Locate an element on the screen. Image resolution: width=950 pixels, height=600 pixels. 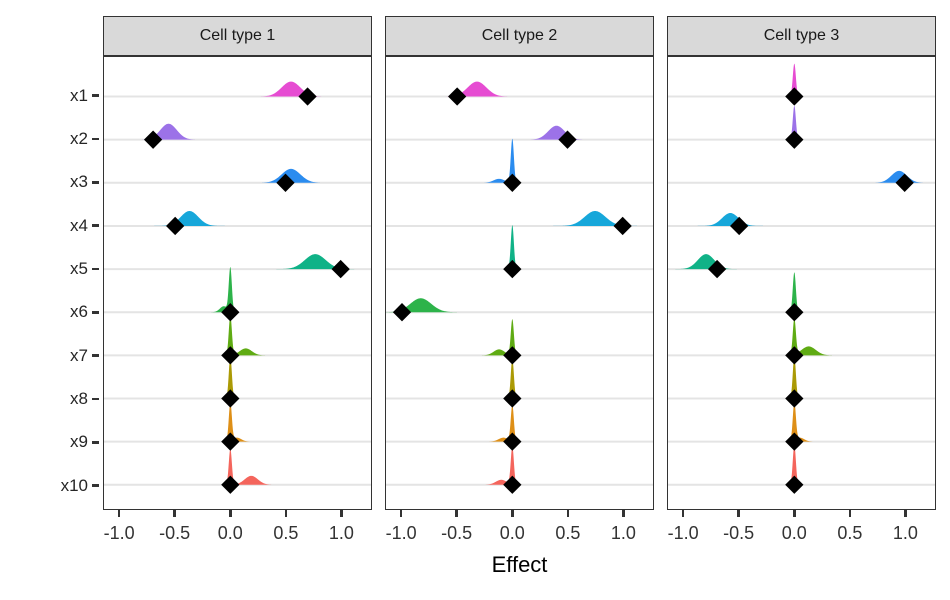
y-axis-label-x8: x8 is located at coordinates (79, 398).